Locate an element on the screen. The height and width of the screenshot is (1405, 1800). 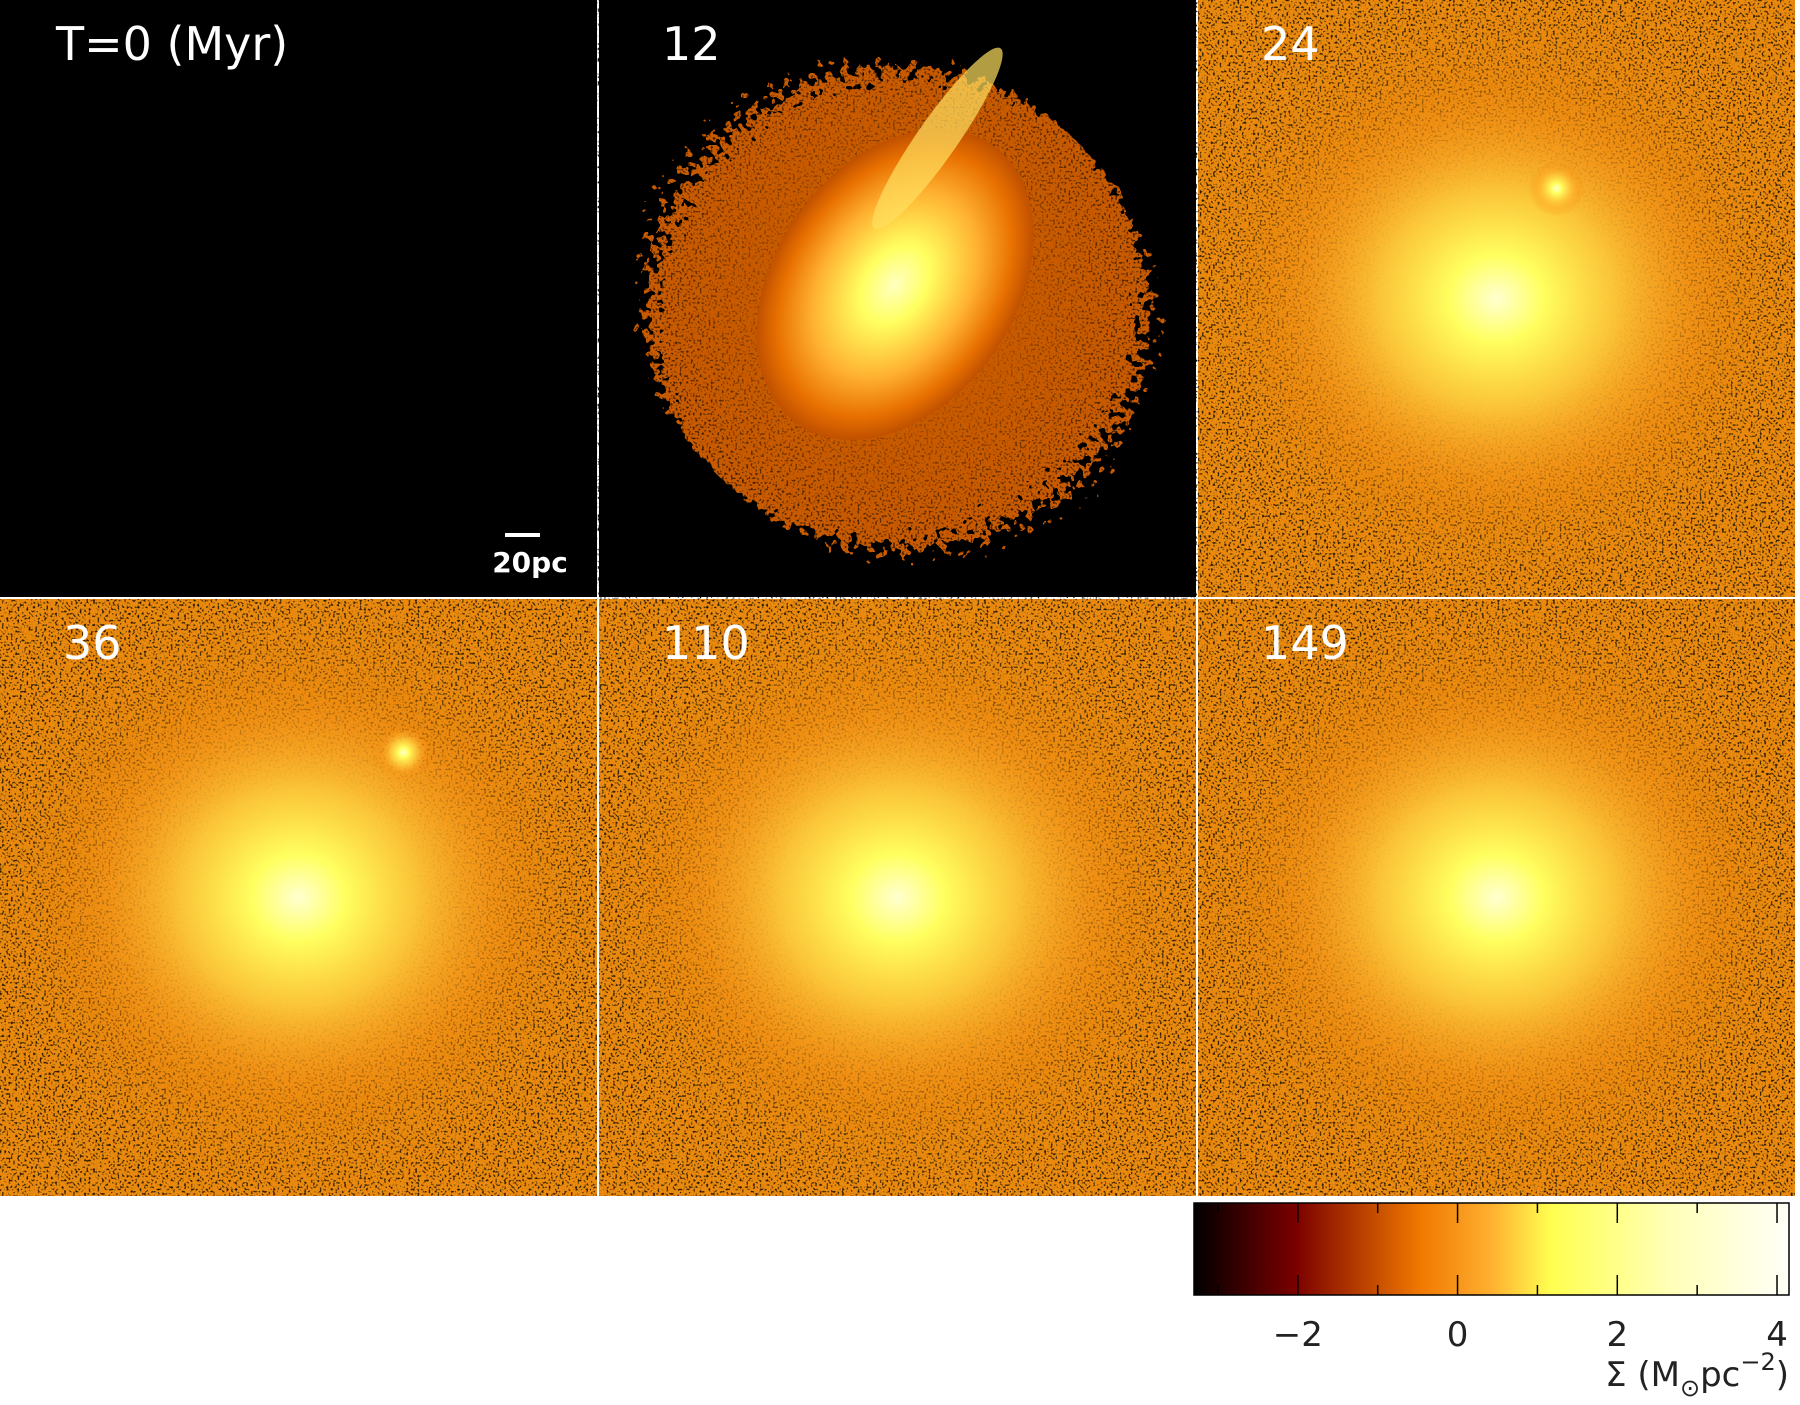
colorbar-label-part: ⊙ is located at coordinates (1690, 1388).